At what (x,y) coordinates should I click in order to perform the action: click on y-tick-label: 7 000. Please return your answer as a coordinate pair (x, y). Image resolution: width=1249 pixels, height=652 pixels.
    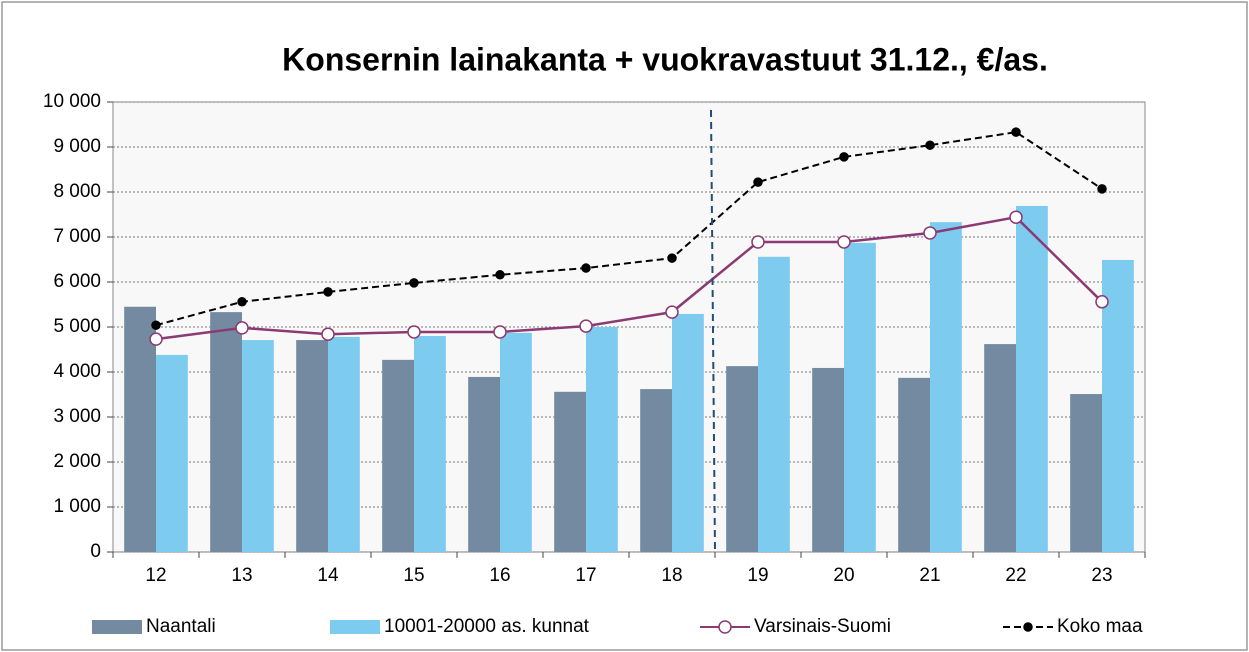
    Looking at the image, I should click on (77, 236).